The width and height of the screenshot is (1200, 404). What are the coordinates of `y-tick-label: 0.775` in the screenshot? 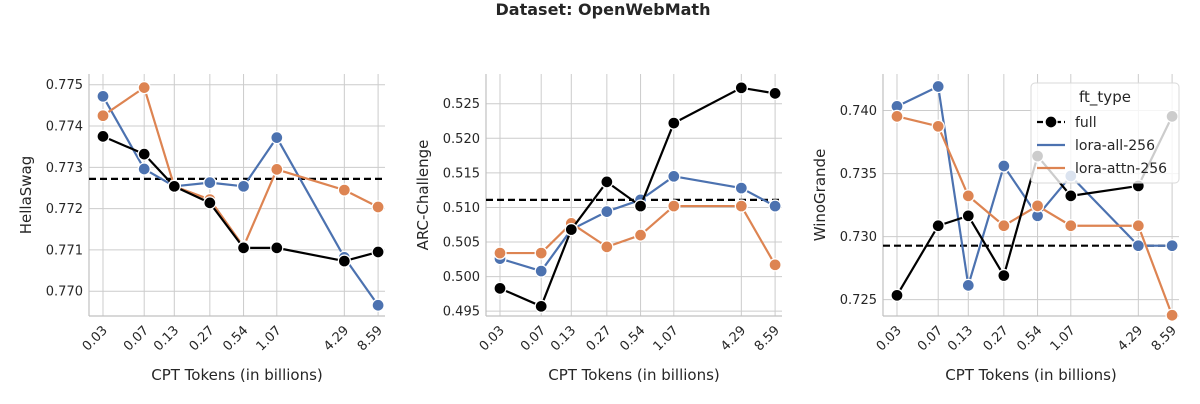 It's located at (64, 85).